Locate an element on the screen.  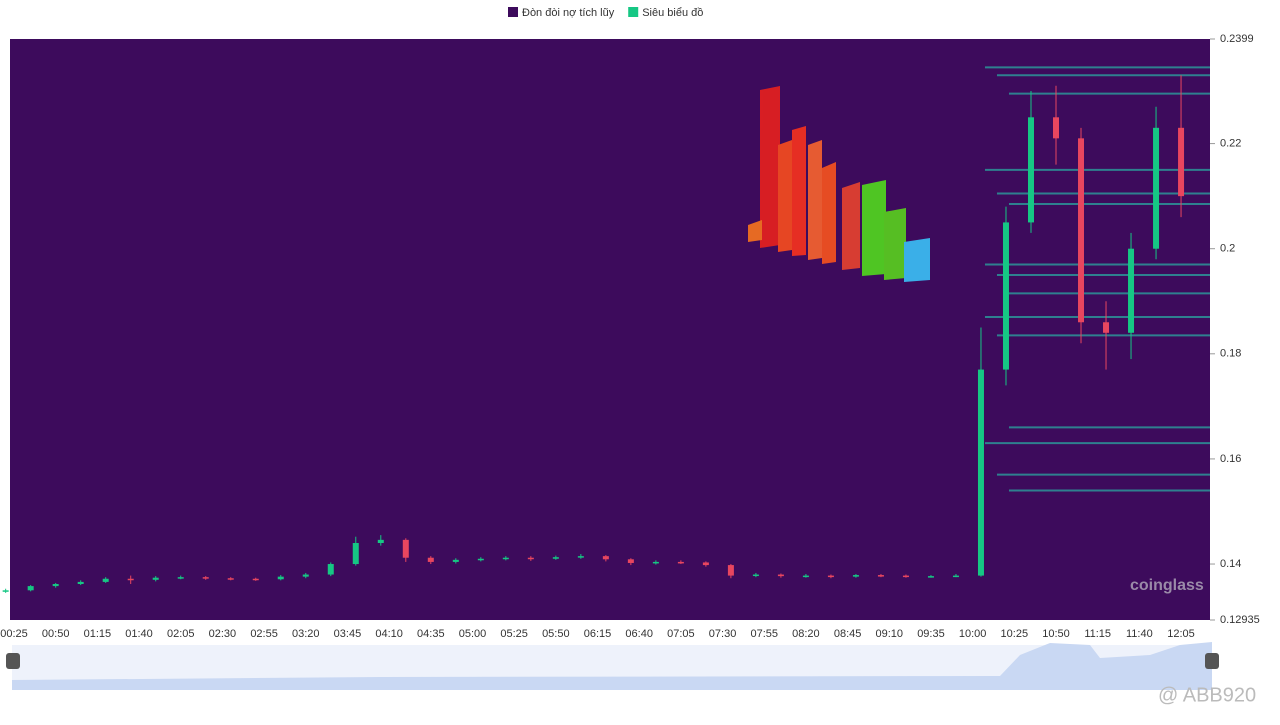
y-tick-label: 0.22 is located at coordinates (1230, 143).